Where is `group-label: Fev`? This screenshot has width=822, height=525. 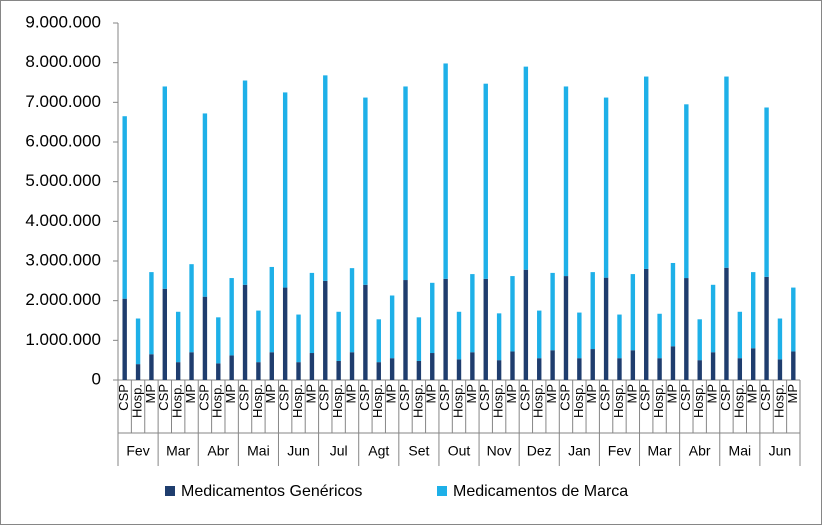 group-label: Fev is located at coordinates (619, 451).